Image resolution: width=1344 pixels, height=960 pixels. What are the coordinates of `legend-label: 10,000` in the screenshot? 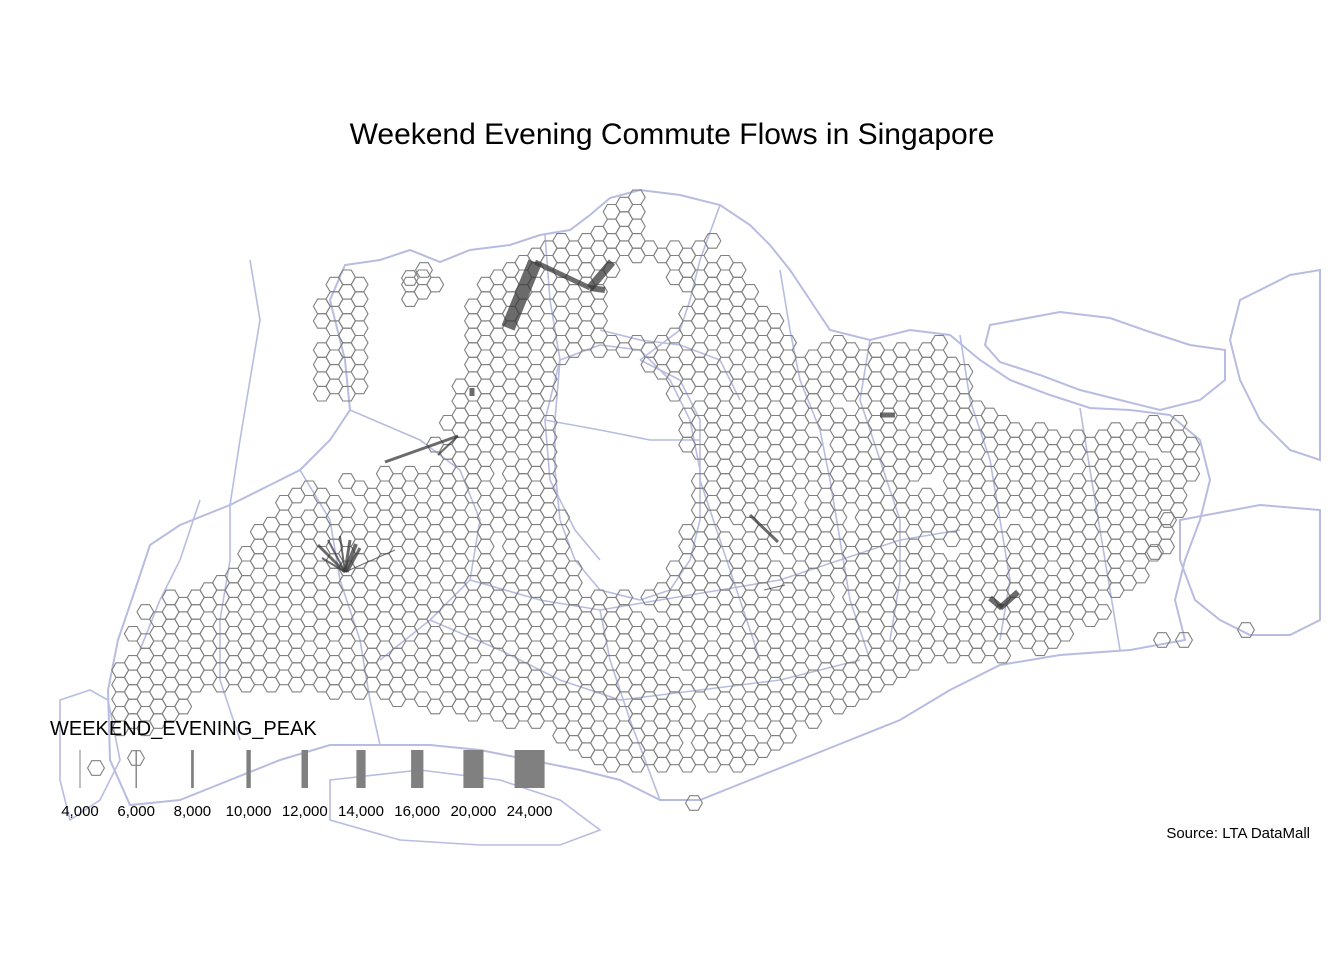 It's located at (248, 811).